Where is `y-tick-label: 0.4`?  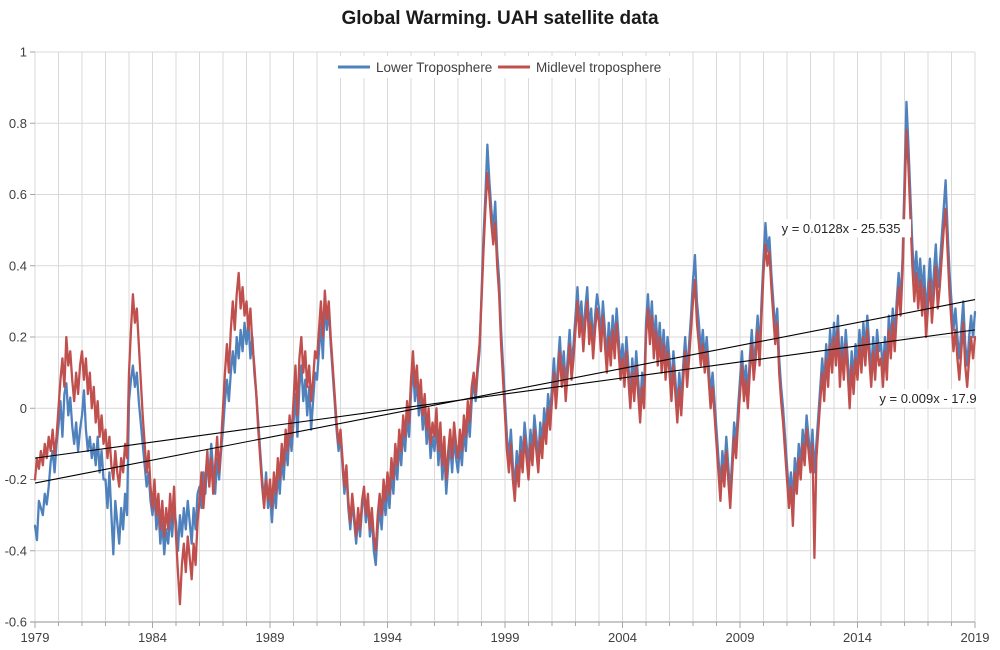 y-tick-label: 0.4 is located at coordinates (18, 265).